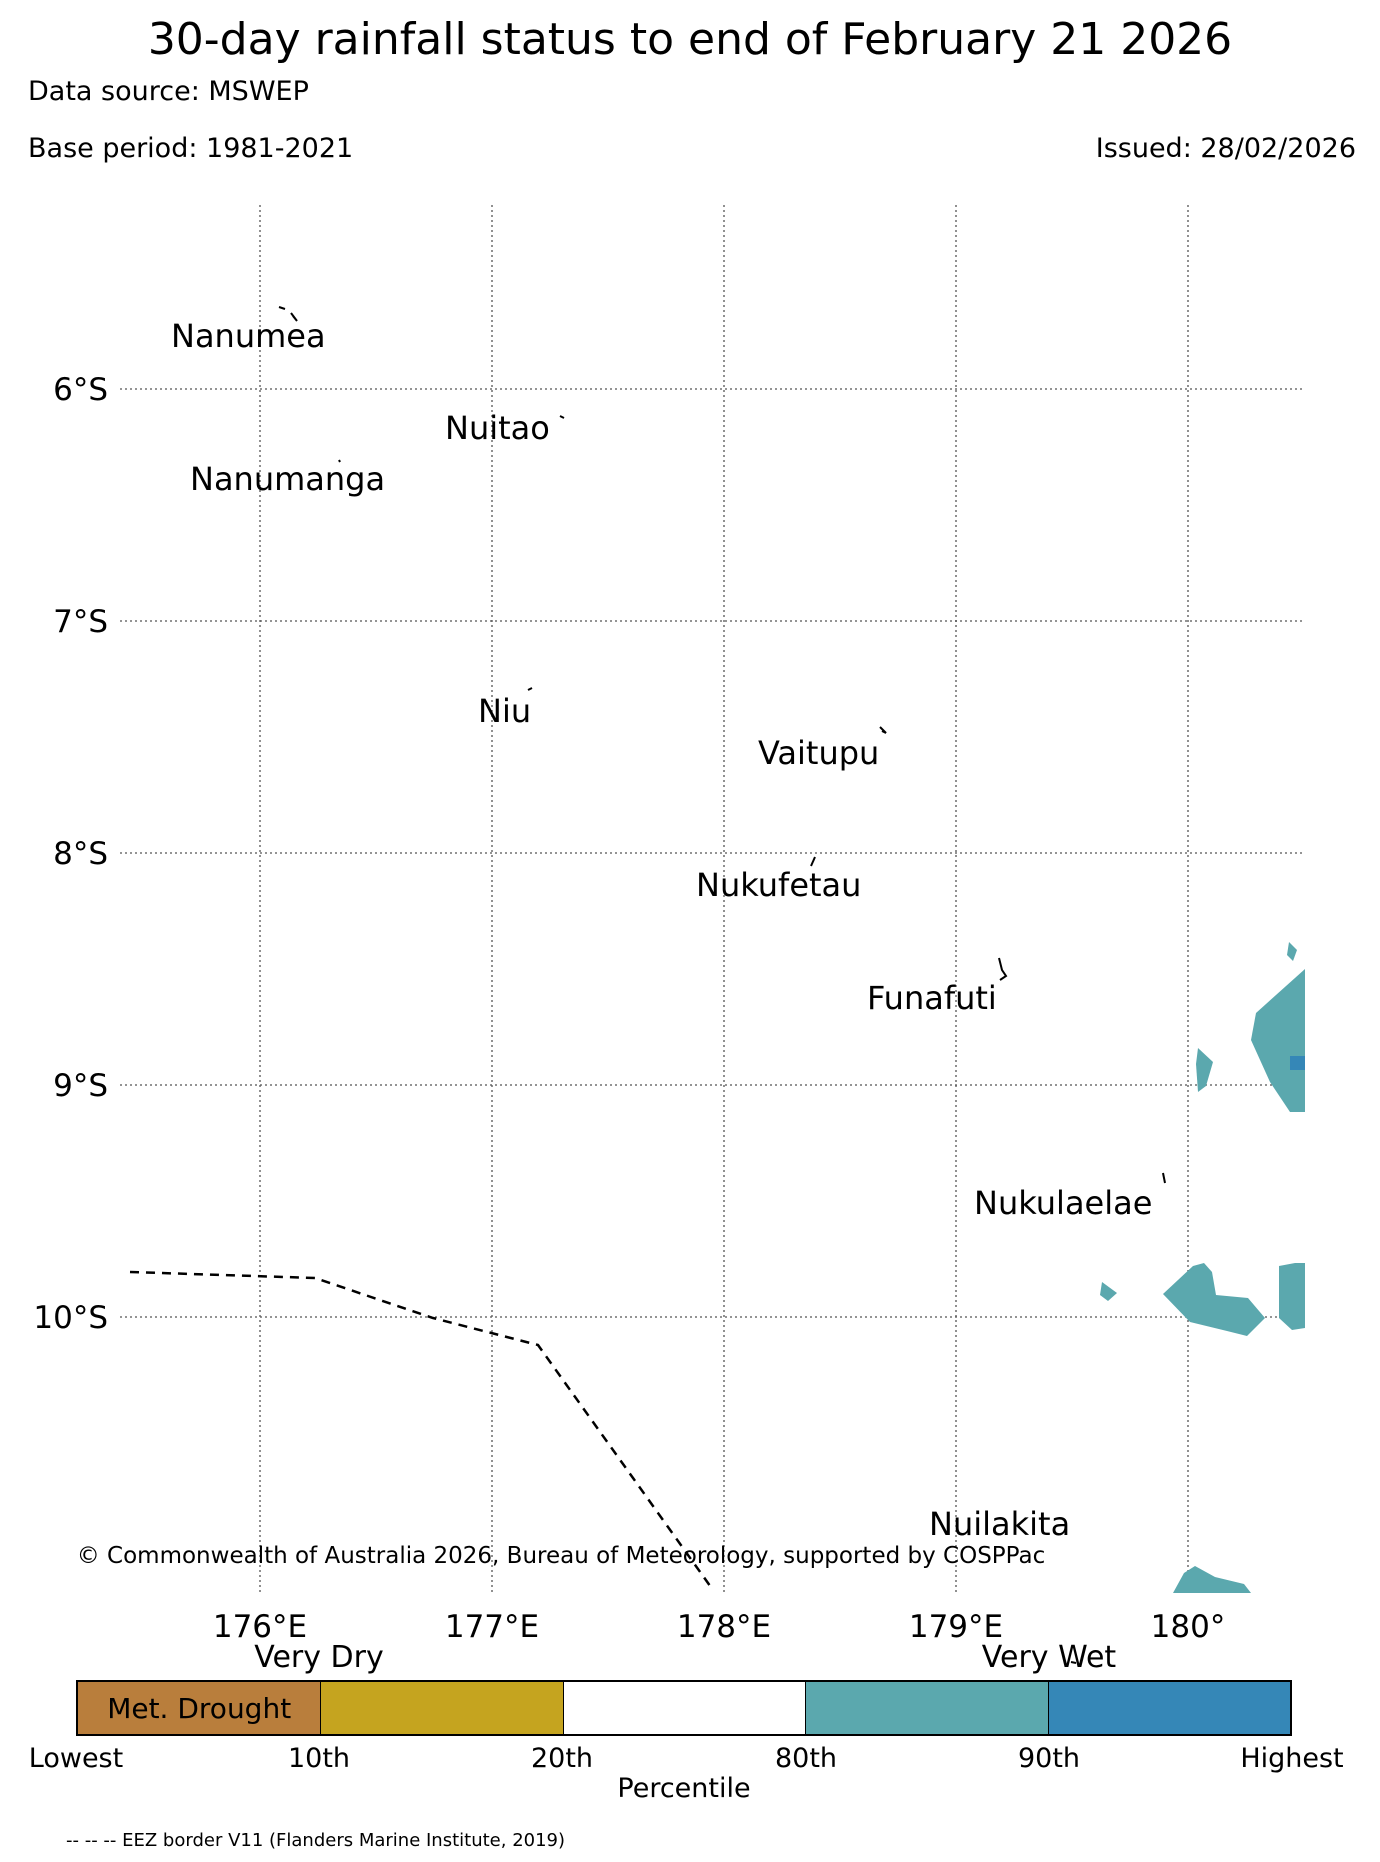 The height and width of the screenshot is (1862, 1380). Describe the element at coordinates (168, 91) in the screenshot. I see `data-source: Data source: MSWEP` at that location.